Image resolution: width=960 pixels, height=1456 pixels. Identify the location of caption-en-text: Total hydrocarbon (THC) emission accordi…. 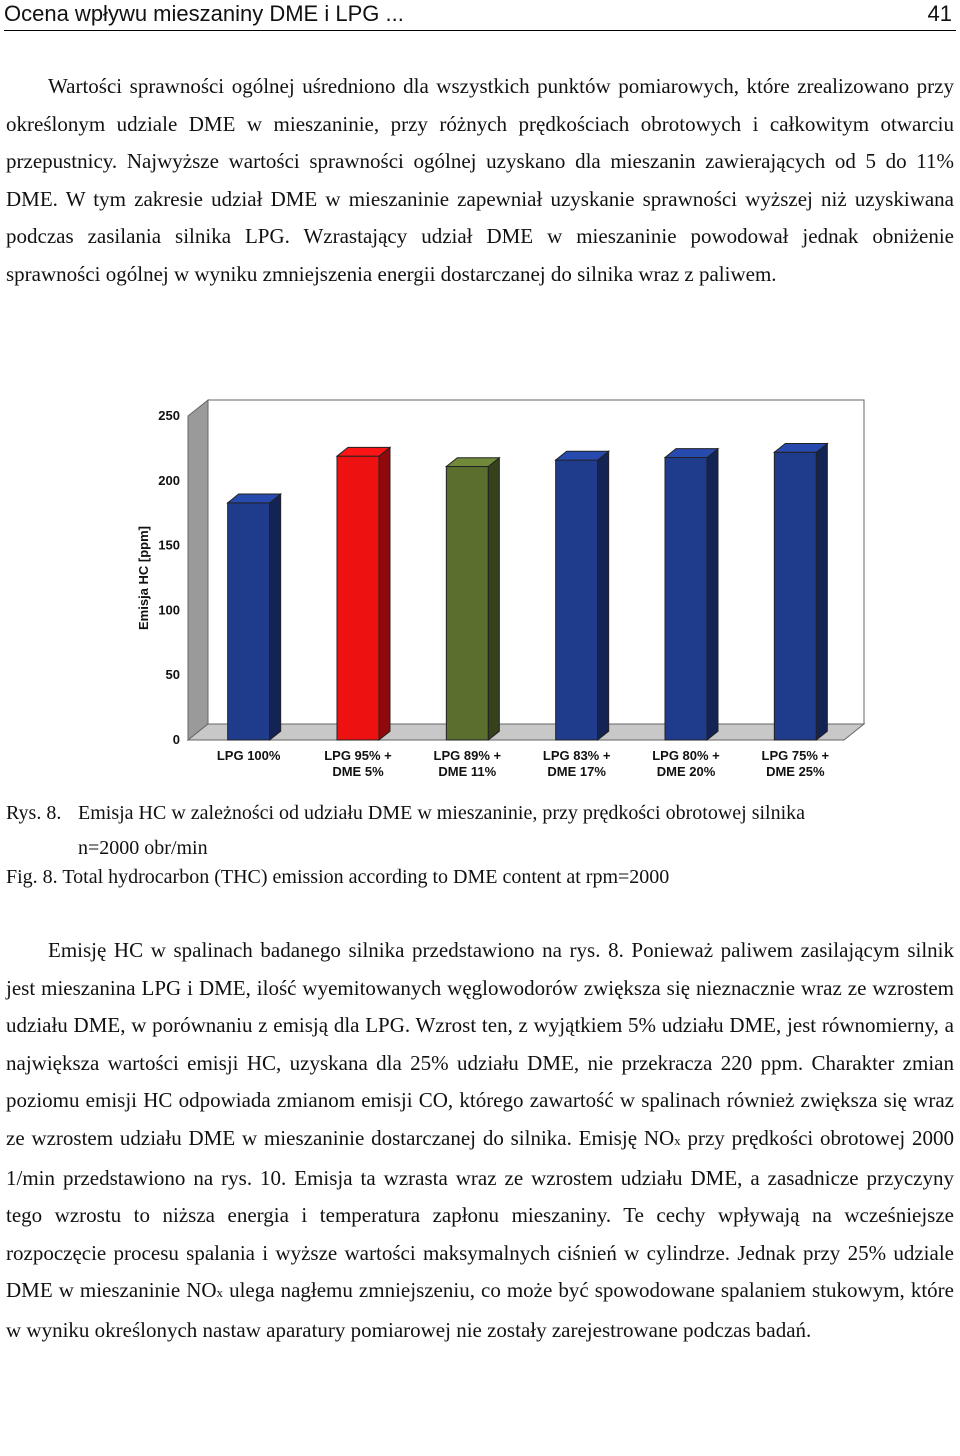
(366, 877).